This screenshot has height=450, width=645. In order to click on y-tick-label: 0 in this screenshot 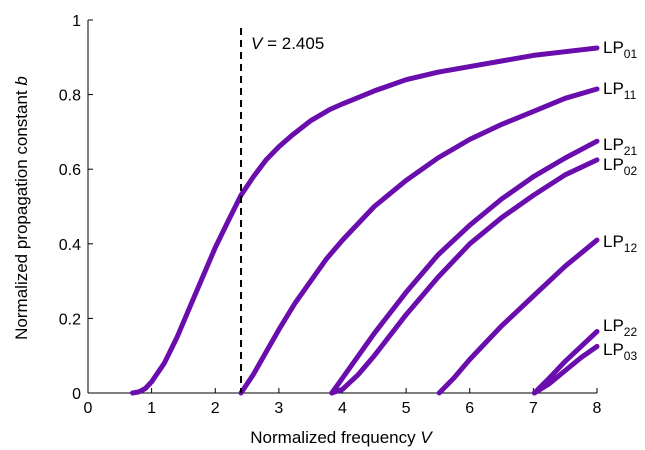, I will do `click(76, 394)`.